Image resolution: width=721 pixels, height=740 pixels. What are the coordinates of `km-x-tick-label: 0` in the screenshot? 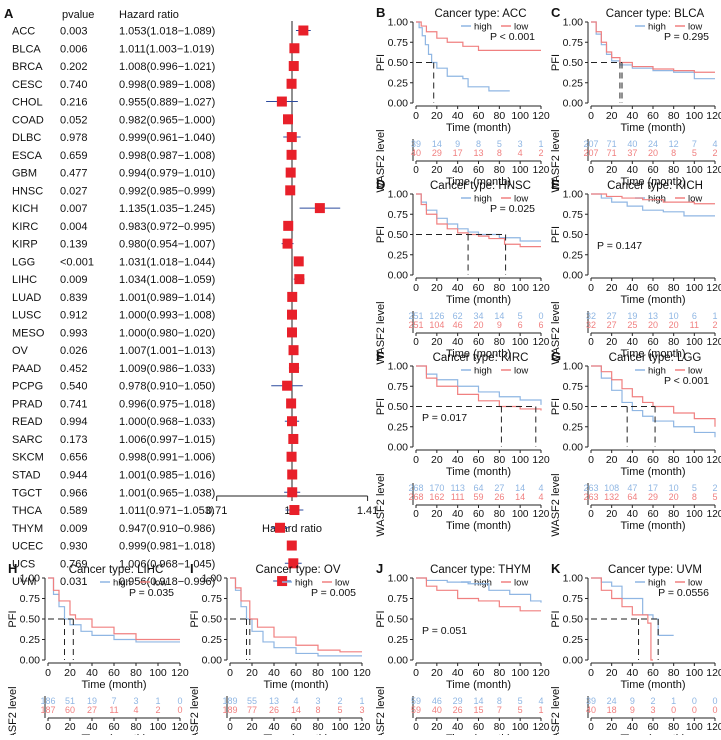 It's located at (416, 460).